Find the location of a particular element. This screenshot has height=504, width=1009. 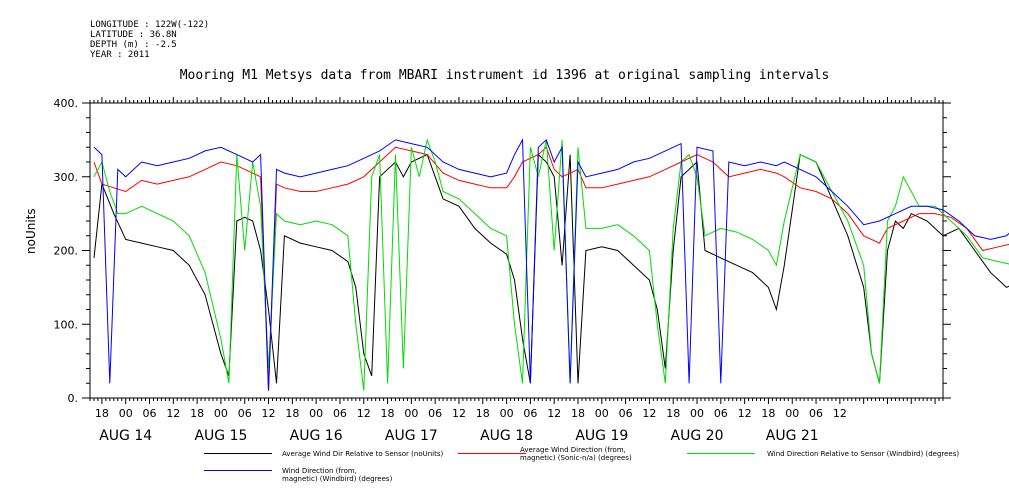

y-tick-label: 100. is located at coordinates (66, 324).